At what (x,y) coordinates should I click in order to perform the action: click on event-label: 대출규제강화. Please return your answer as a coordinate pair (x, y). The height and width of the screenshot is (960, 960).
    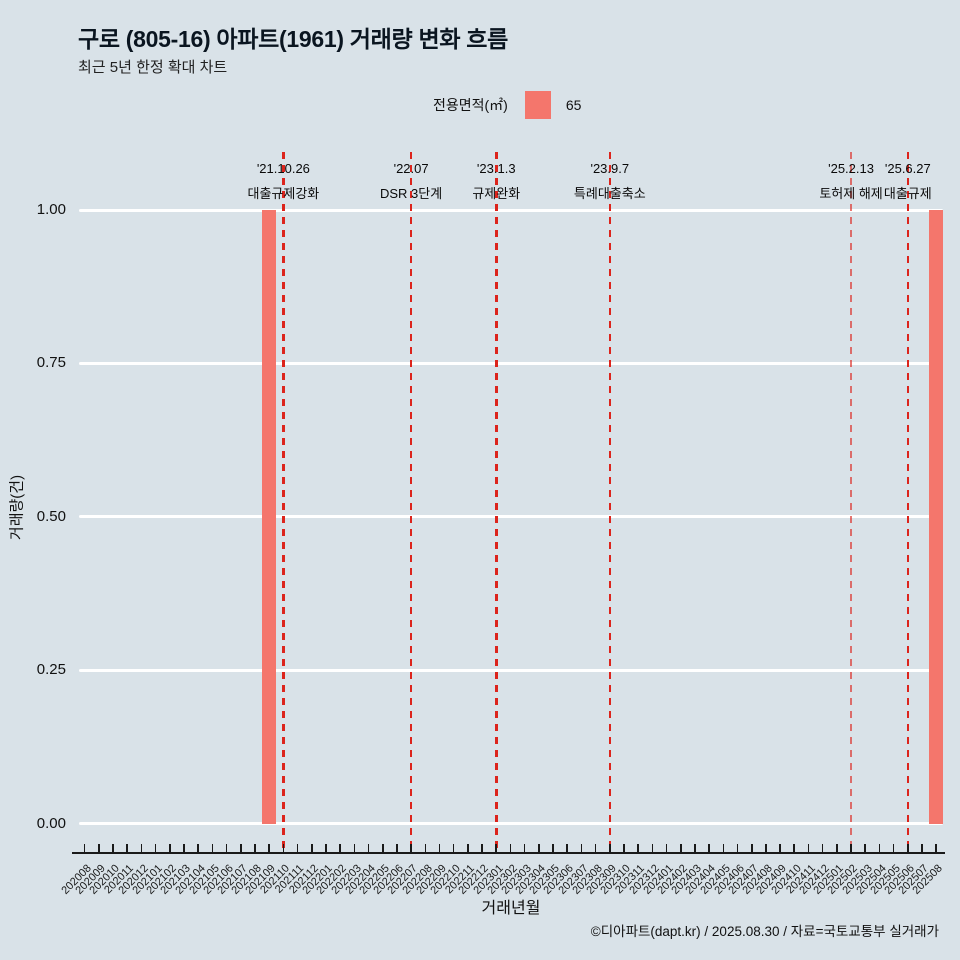
    Looking at the image, I should click on (283, 193).